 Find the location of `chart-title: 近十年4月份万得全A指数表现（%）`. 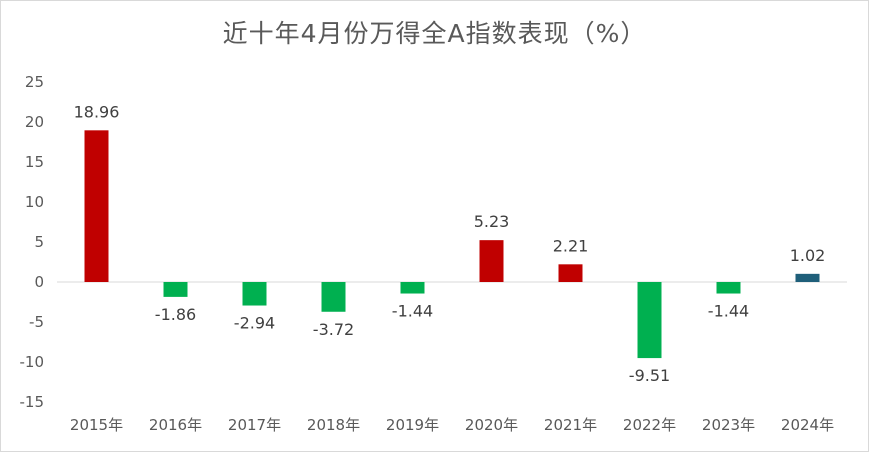

chart-title: 近十年4月份万得全A指数表现（%） is located at coordinates (434, 33).